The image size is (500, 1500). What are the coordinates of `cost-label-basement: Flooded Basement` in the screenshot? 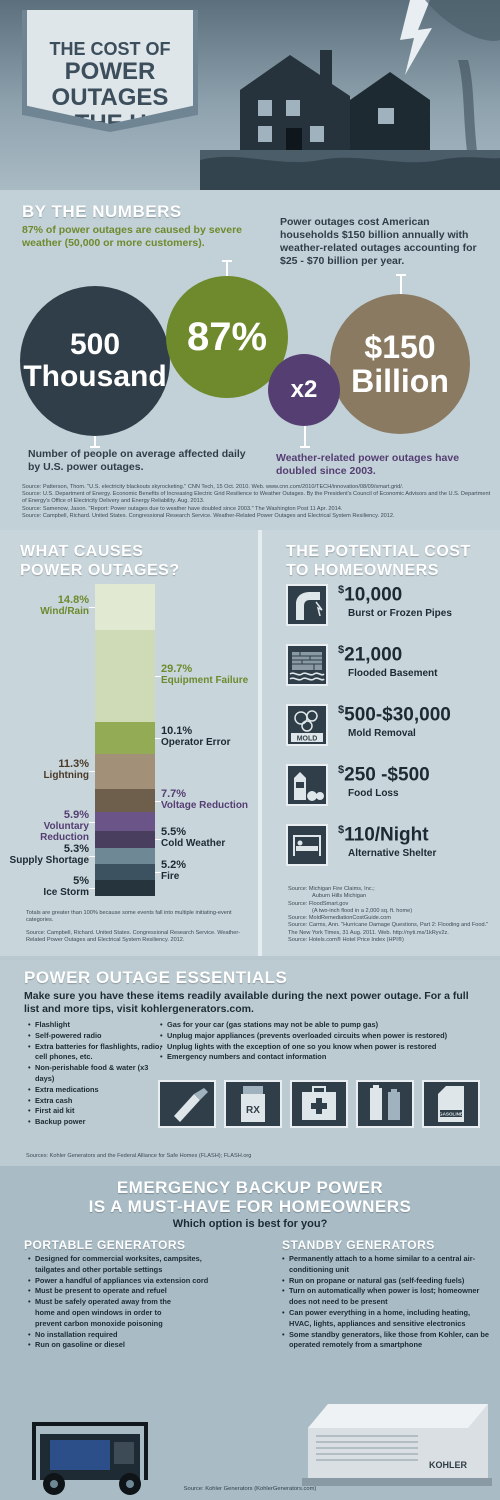 It's located at (393, 673).